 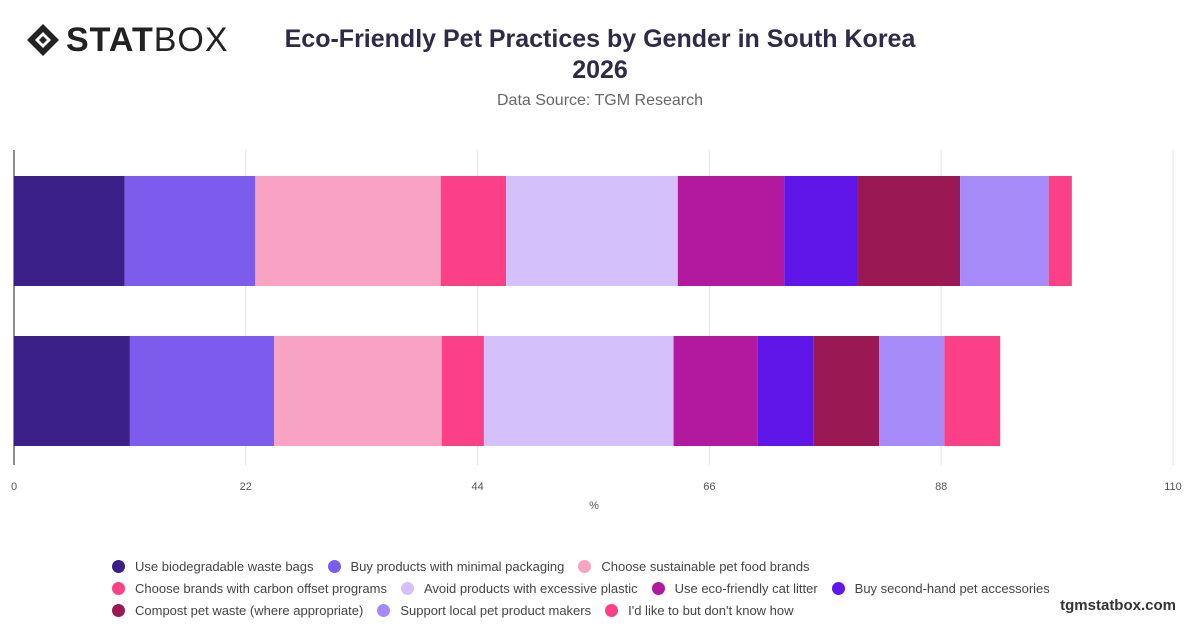 What do you see at coordinates (1173, 487) in the screenshot?
I see `x-tick-label: 110` at bounding box center [1173, 487].